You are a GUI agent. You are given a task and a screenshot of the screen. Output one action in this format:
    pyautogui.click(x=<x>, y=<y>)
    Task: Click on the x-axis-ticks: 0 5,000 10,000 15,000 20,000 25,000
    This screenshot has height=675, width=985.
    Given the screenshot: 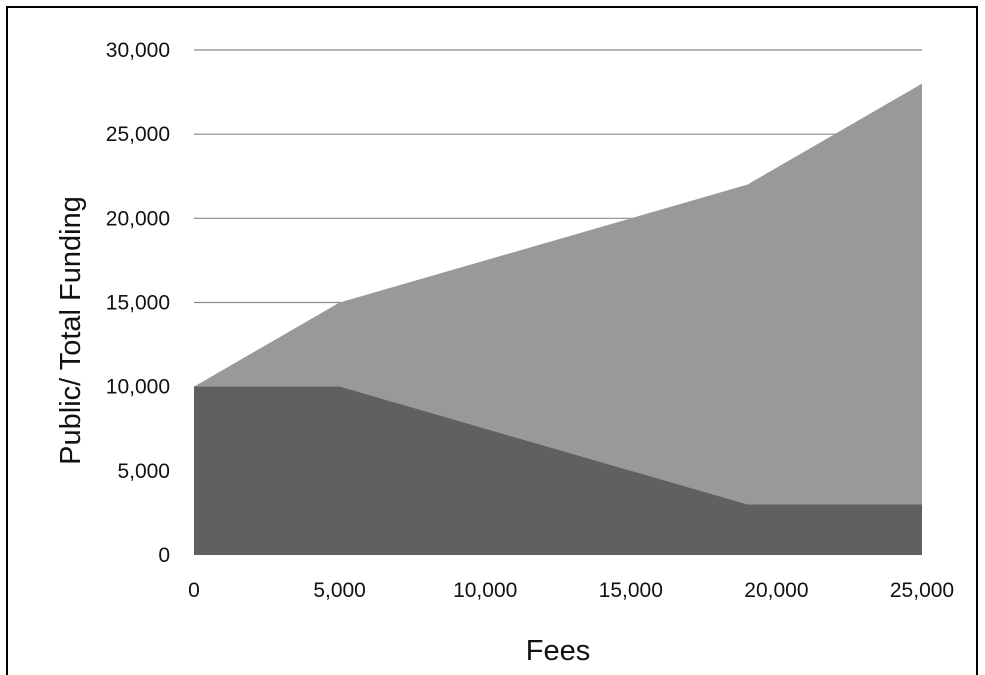 What is the action you would take?
    pyautogui.click(x=571, y=590)
    